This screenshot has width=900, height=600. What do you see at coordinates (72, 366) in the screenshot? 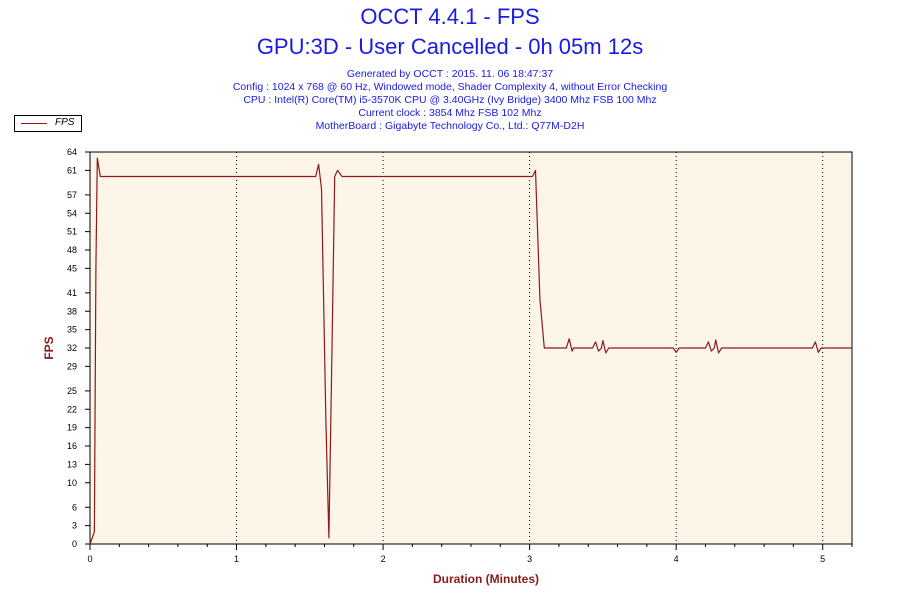
I see `y-tick-label: 29` at bounding box center [72, 366].